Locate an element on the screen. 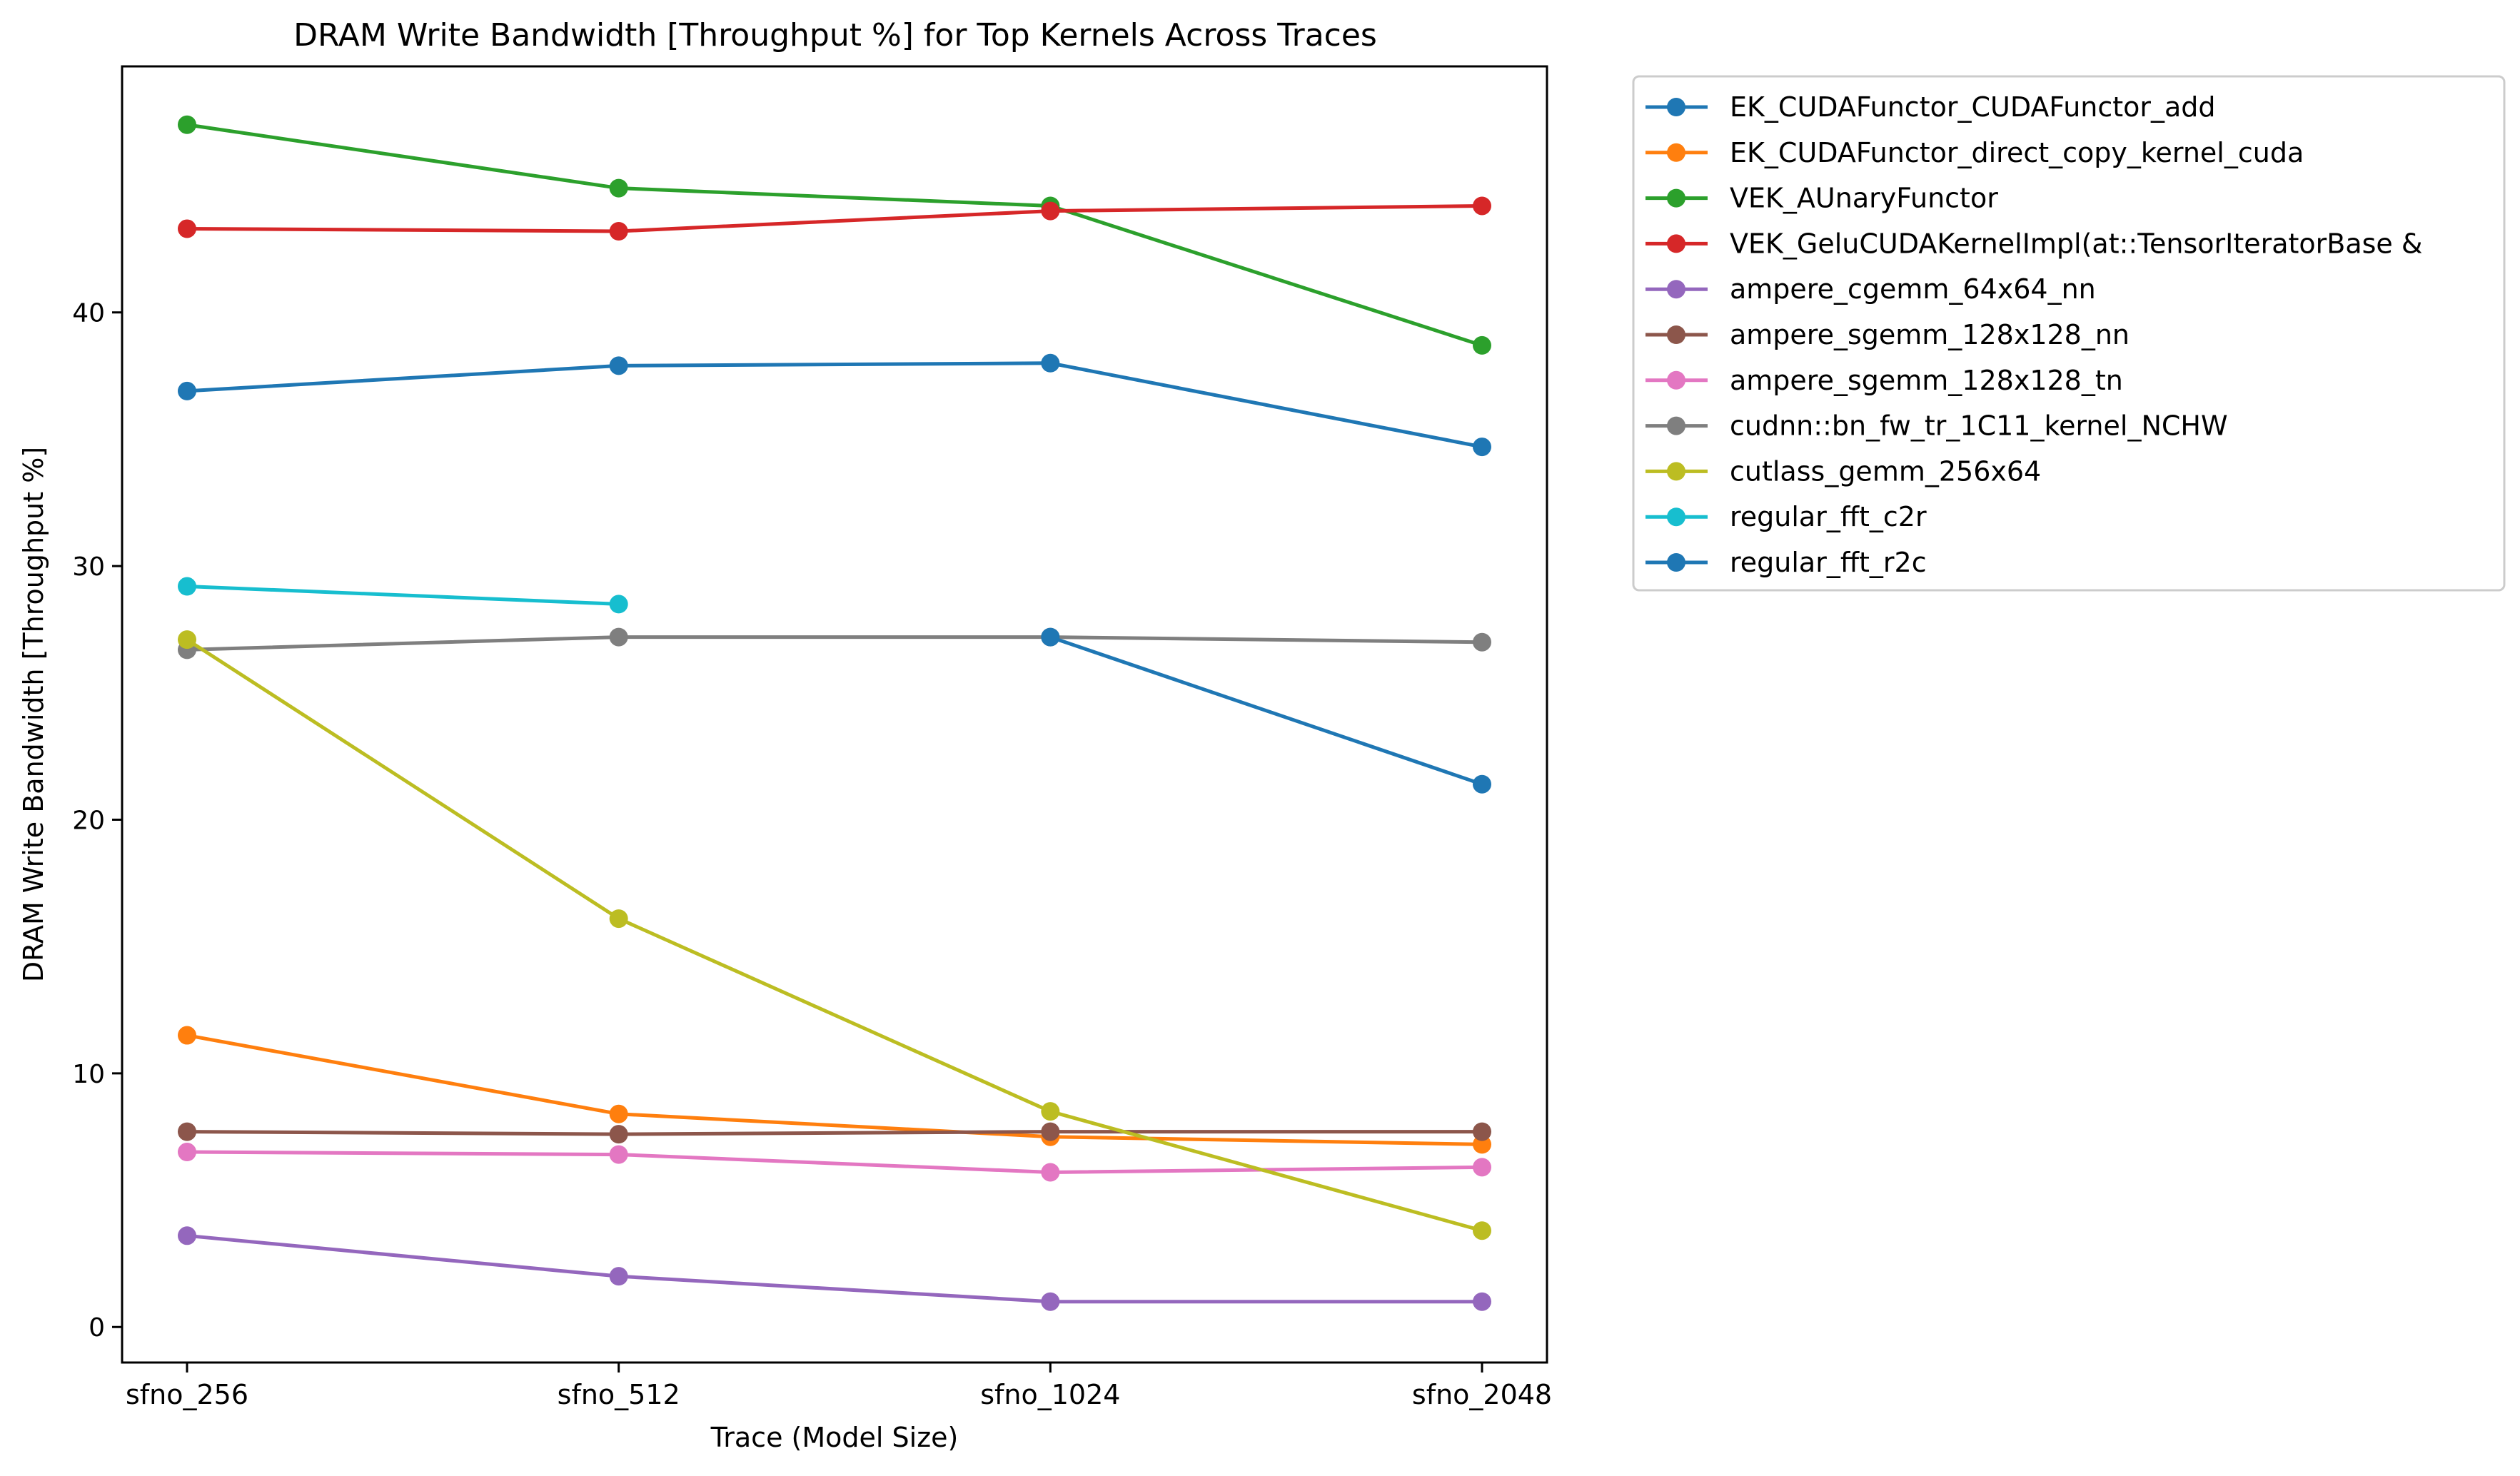 The width and height of the screenshot is (2520, 1476). y-axis-label: DRAM Write Bandwidth [Throughput %] is located at coordinates (33, 715).